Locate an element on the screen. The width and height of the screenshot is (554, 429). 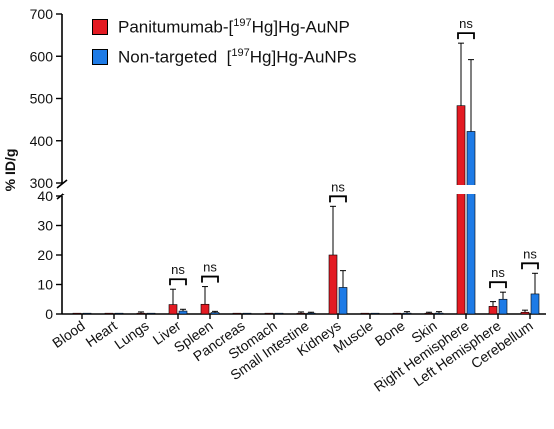
legend-swatch-red is located at coordinates (100, 27).